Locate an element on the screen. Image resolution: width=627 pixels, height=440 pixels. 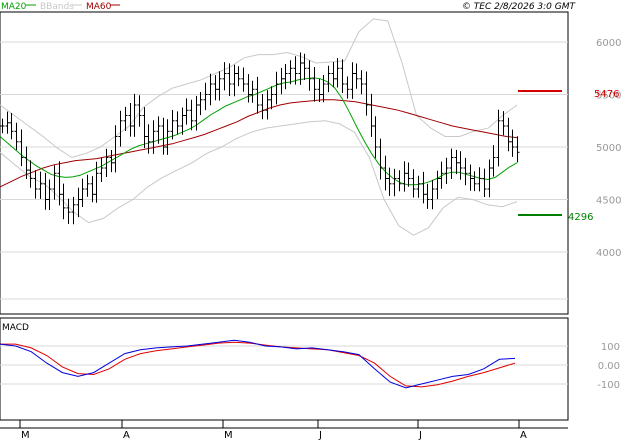
price-tick-label: 5500 is located at coordinates (608, 96).